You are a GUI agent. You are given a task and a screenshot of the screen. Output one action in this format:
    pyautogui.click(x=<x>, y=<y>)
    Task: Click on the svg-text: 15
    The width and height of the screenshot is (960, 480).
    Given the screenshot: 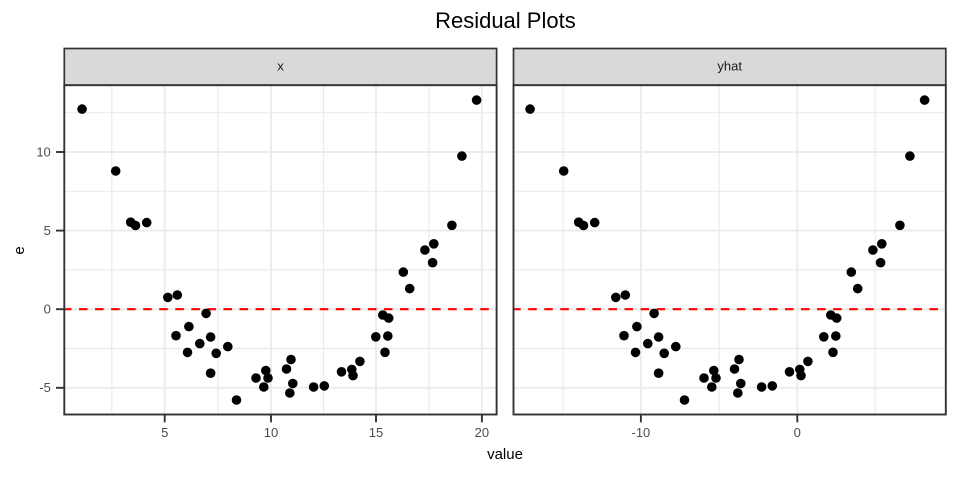 What is the action you would take?
    pyautogui.click(x=376, y=432)
    